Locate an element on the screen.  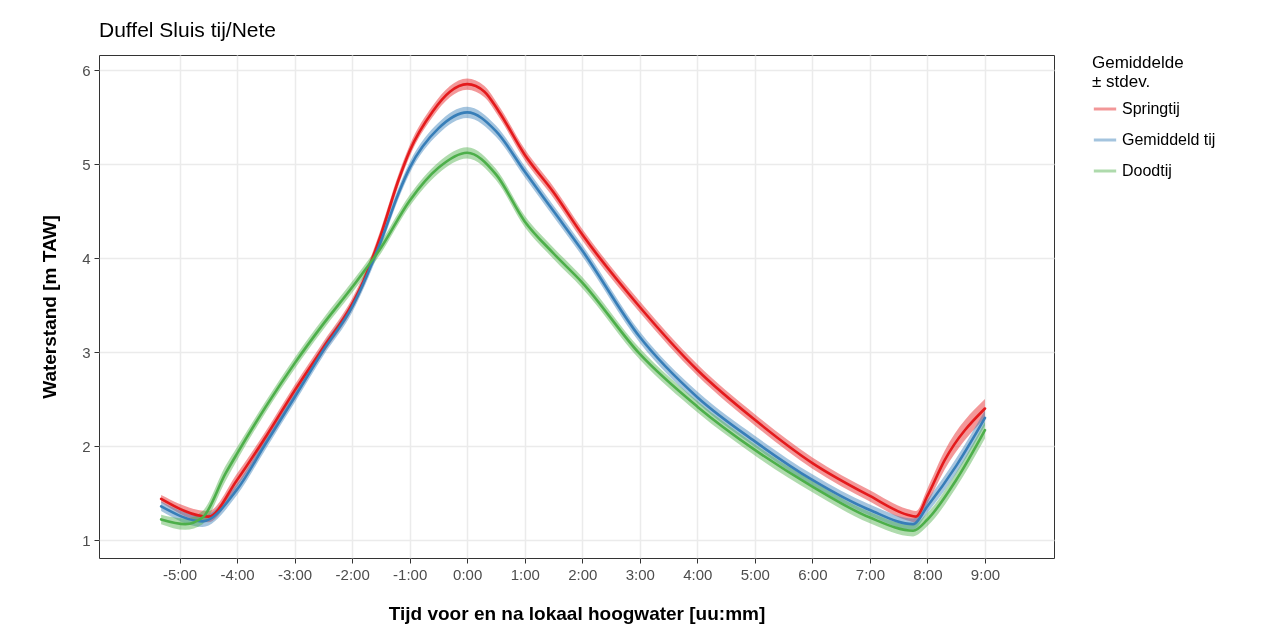
legend-title: Gemiddelde ± stdev. is located at coordinates (1138, 72).